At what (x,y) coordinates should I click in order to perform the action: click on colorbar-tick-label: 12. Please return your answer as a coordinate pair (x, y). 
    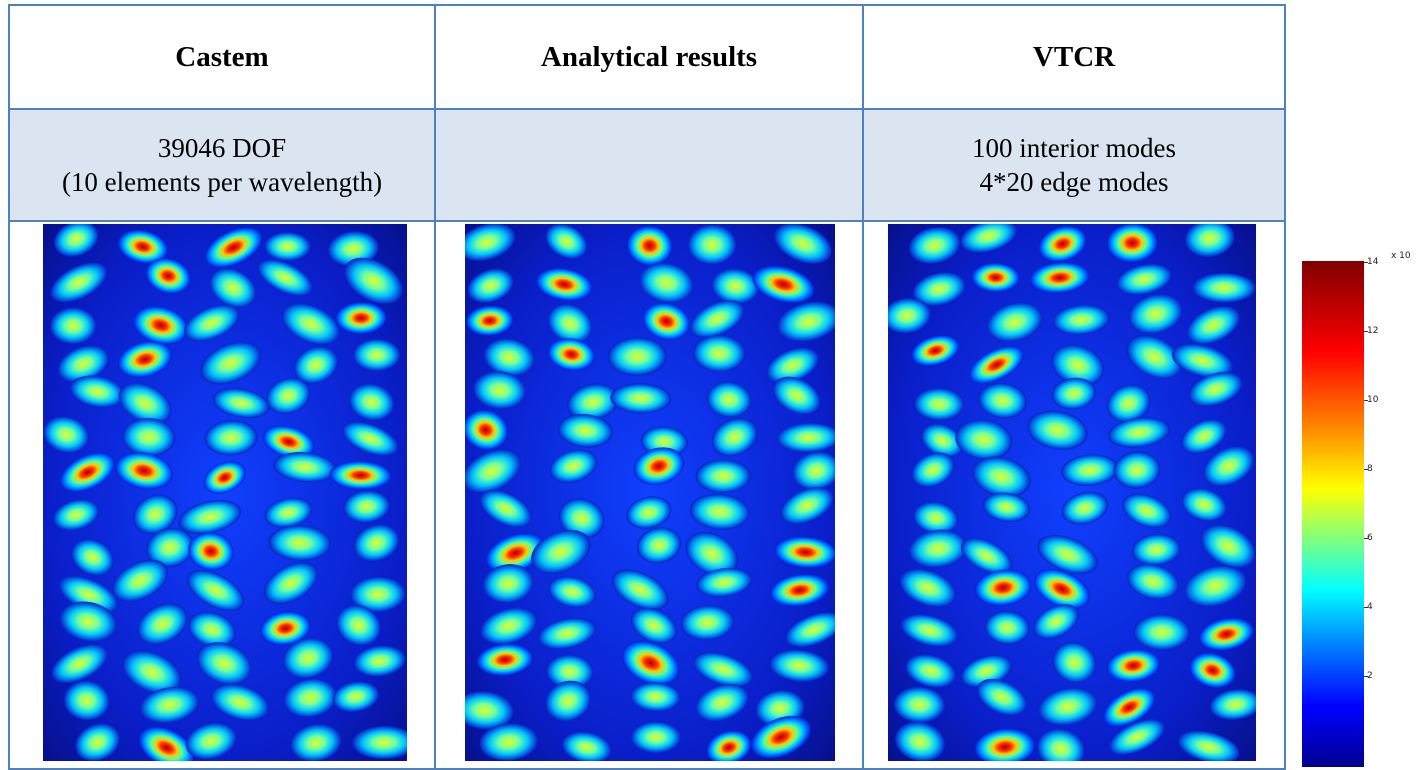
    Looking at the image, I should click on (1373, 331).